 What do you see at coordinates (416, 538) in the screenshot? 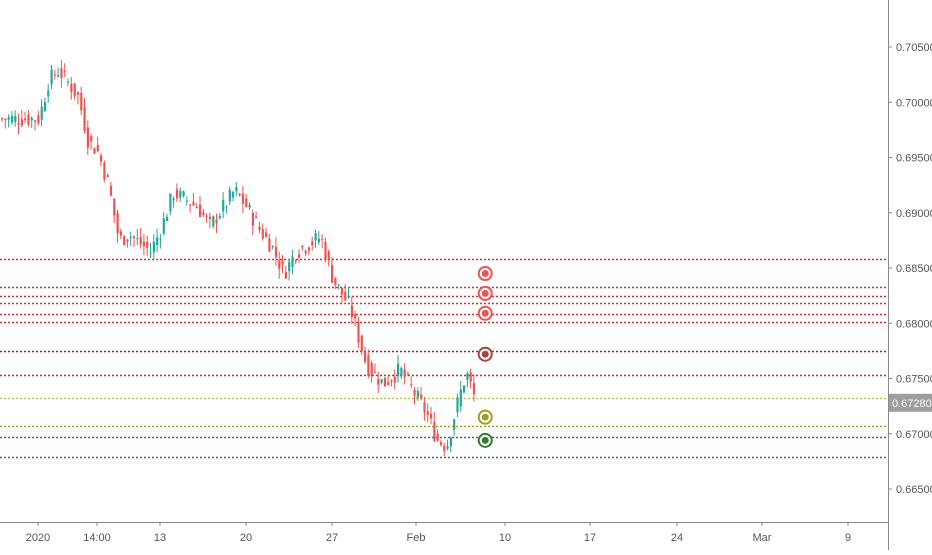
I see `x-tick-label: Feb` at bounding box center [416, 538].